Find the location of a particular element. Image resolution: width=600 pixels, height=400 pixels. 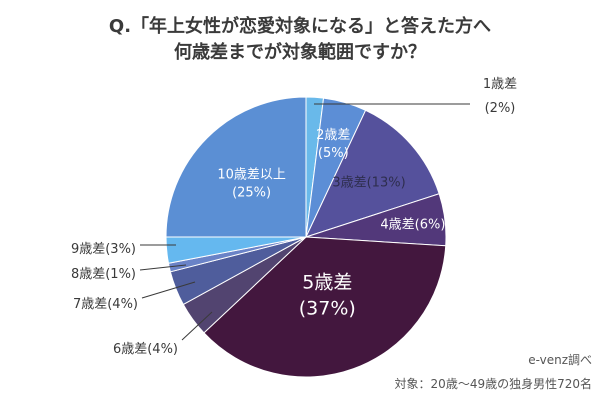

chart-title-line-1: Q.「年上女性が恋愛対象になる」と答えた方へ is located at coordinates (300, 26).